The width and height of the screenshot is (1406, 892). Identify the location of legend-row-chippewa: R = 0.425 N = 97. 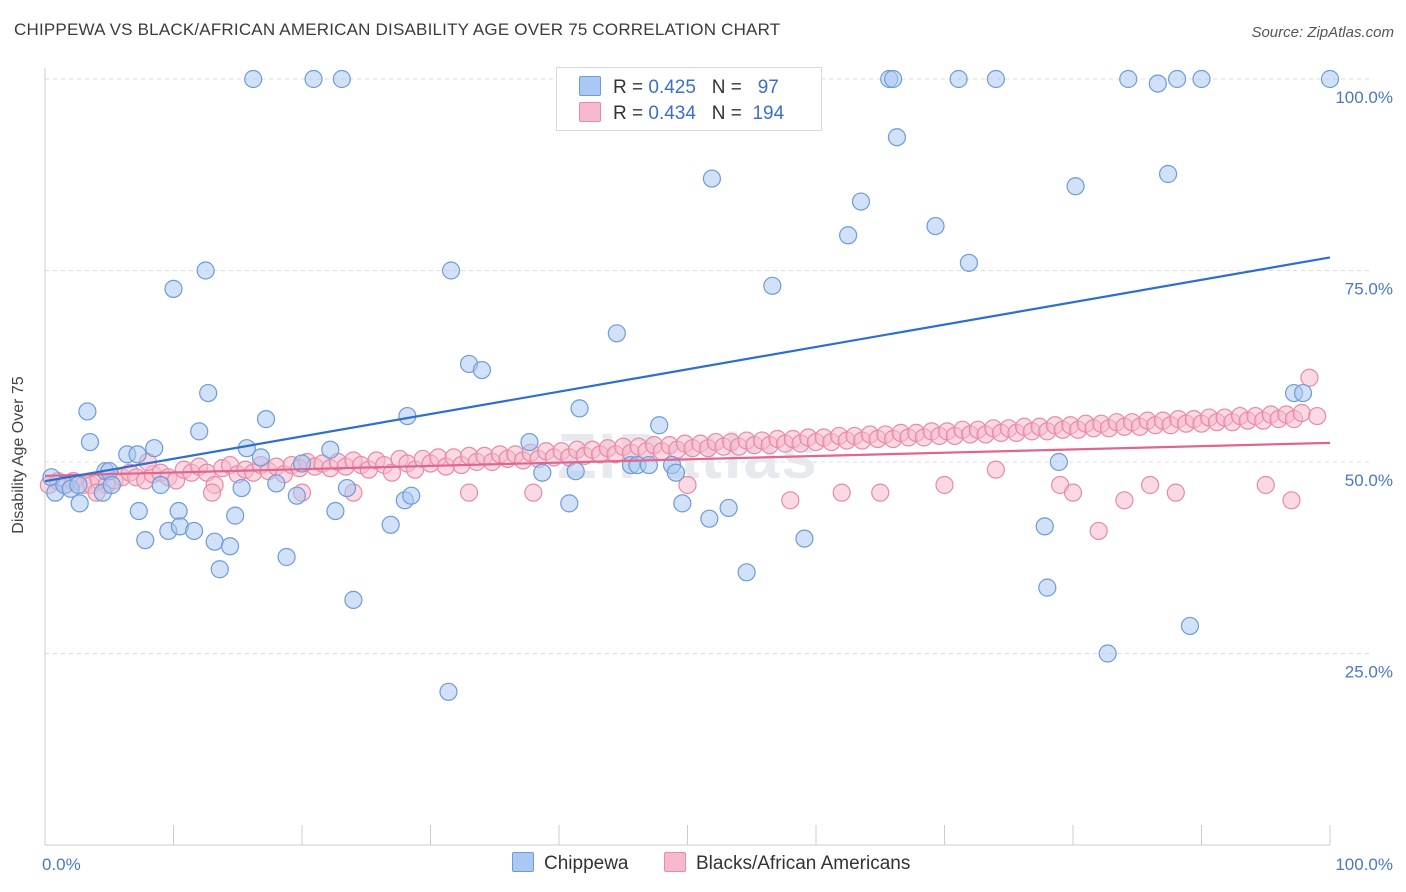
(679, 88).